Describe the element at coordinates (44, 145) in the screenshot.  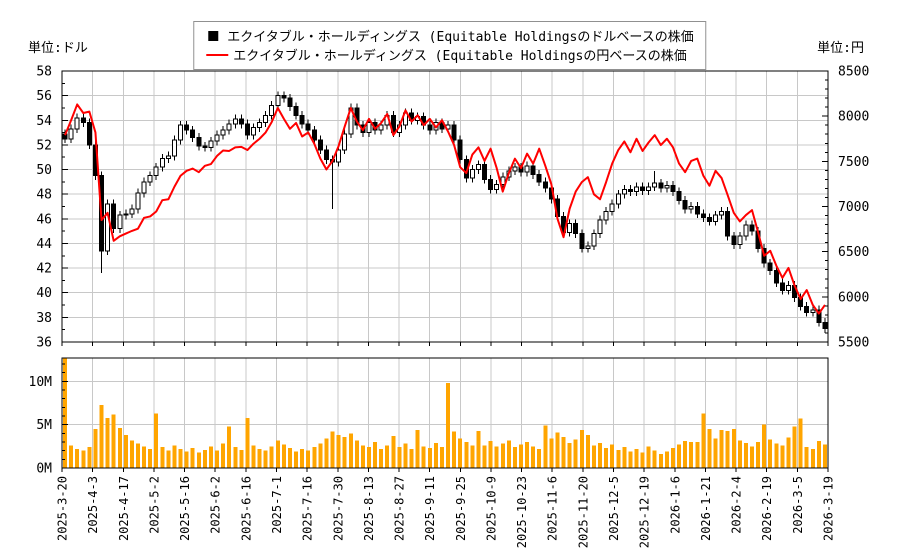
I see `left-y-tick-label: 52` at that location.